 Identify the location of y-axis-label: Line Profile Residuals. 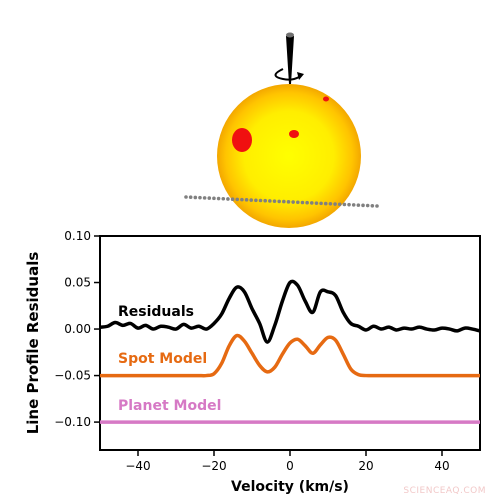
(33, 343).